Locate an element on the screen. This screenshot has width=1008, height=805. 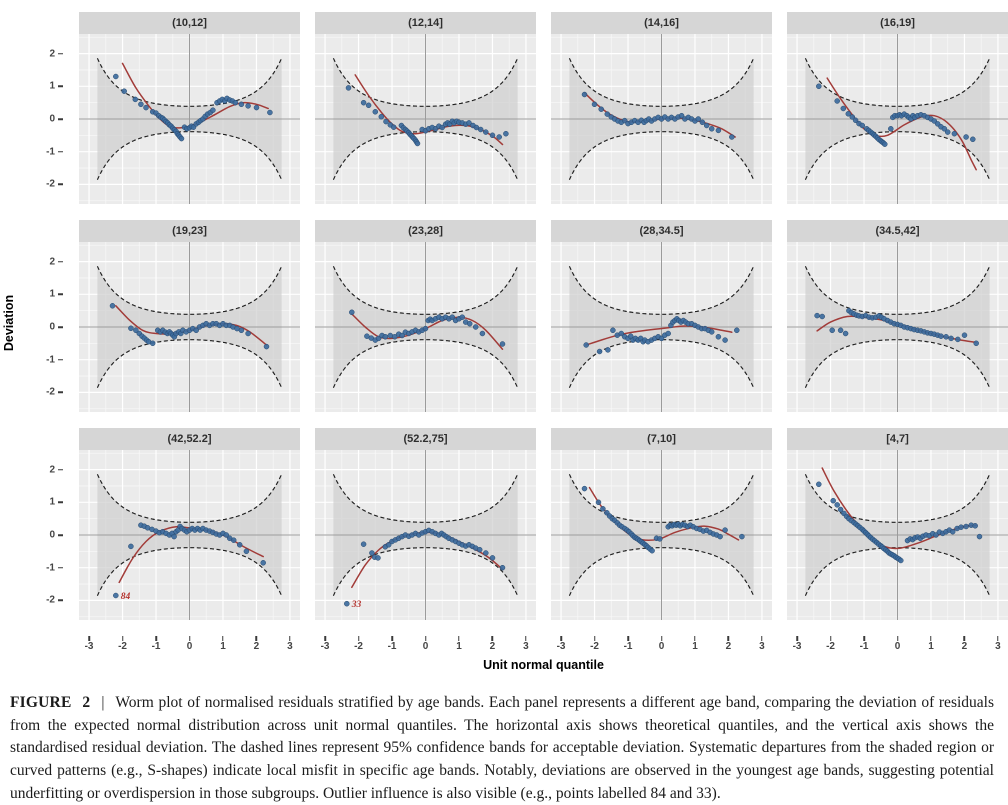
facet-strip: (28,34.5] is located at coordinates (661, 231).